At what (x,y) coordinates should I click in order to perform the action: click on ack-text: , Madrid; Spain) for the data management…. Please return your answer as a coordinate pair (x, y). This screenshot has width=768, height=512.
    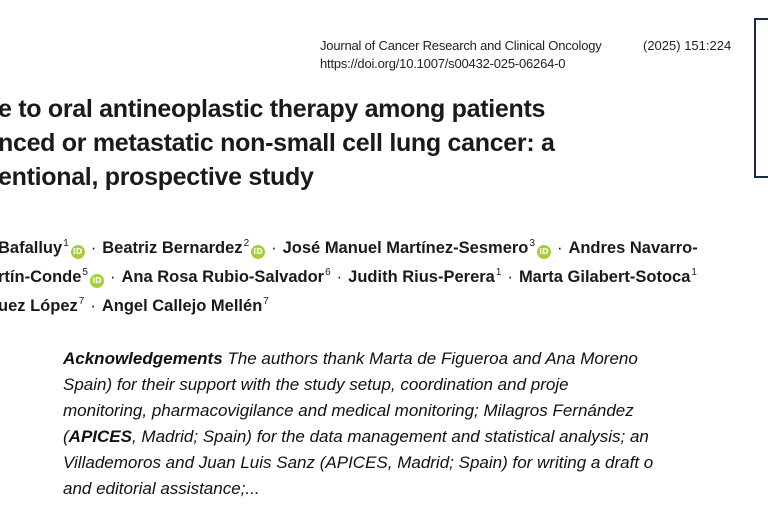
    Looking at the image, I should click on (390, 436).